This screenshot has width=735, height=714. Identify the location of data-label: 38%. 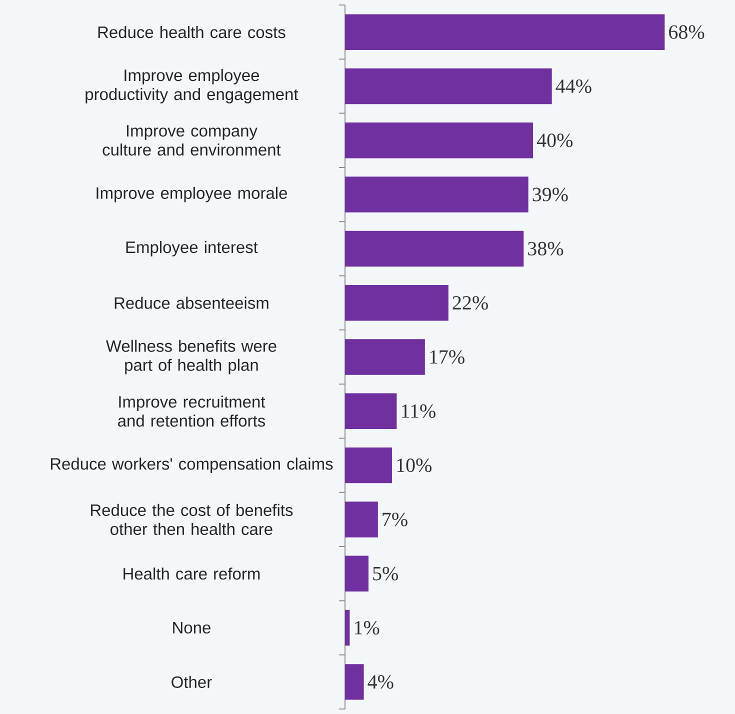
(546, 249).